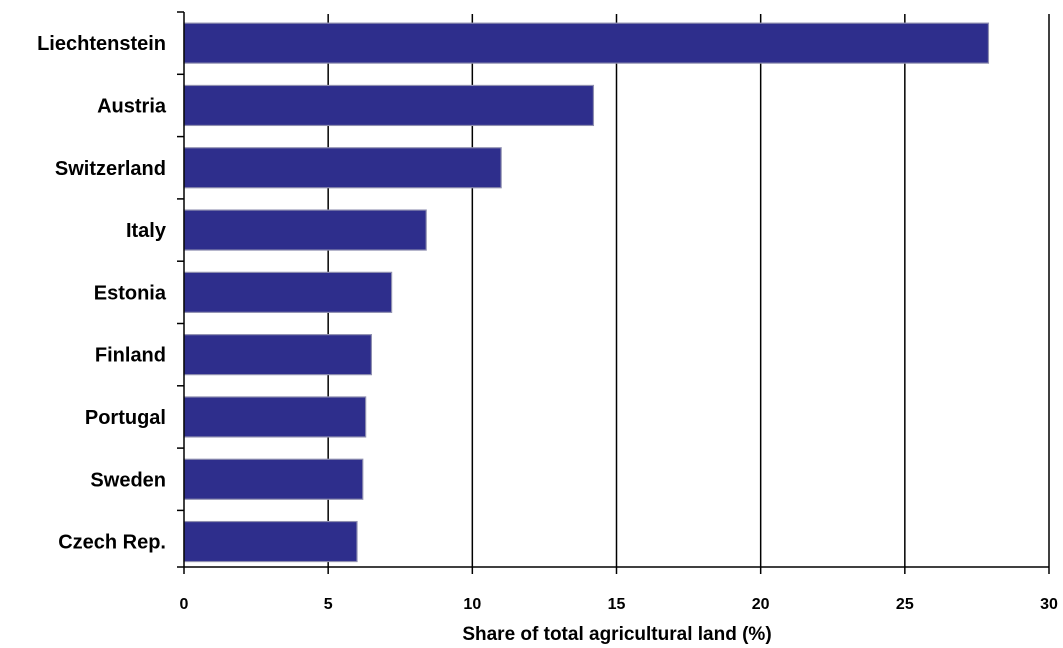 The image size is (1063, 648). What do you see at coordinates (288, 292) in the screenshot?
I see `bar-estonia` at bounding box center [288, 292].